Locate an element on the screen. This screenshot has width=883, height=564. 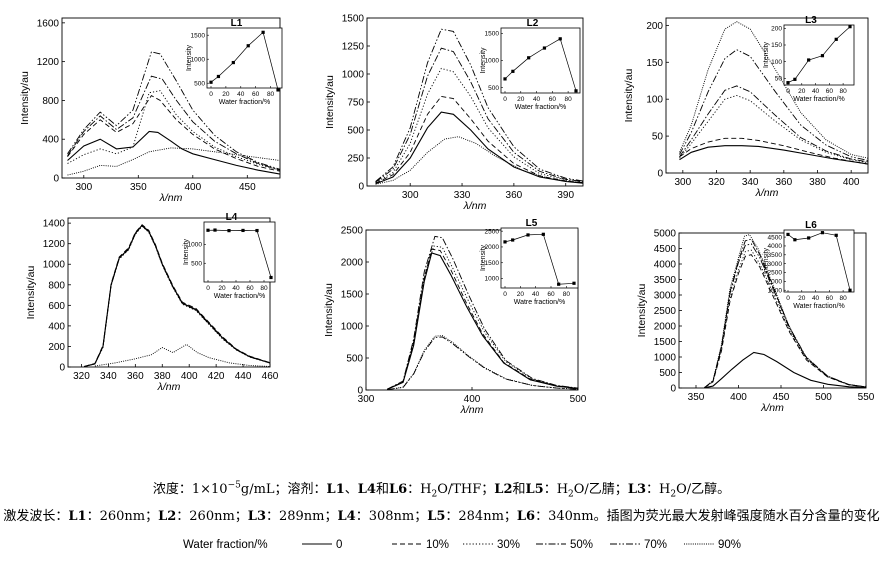
x-tick-label: 500 is located at coordinates (823, 397).